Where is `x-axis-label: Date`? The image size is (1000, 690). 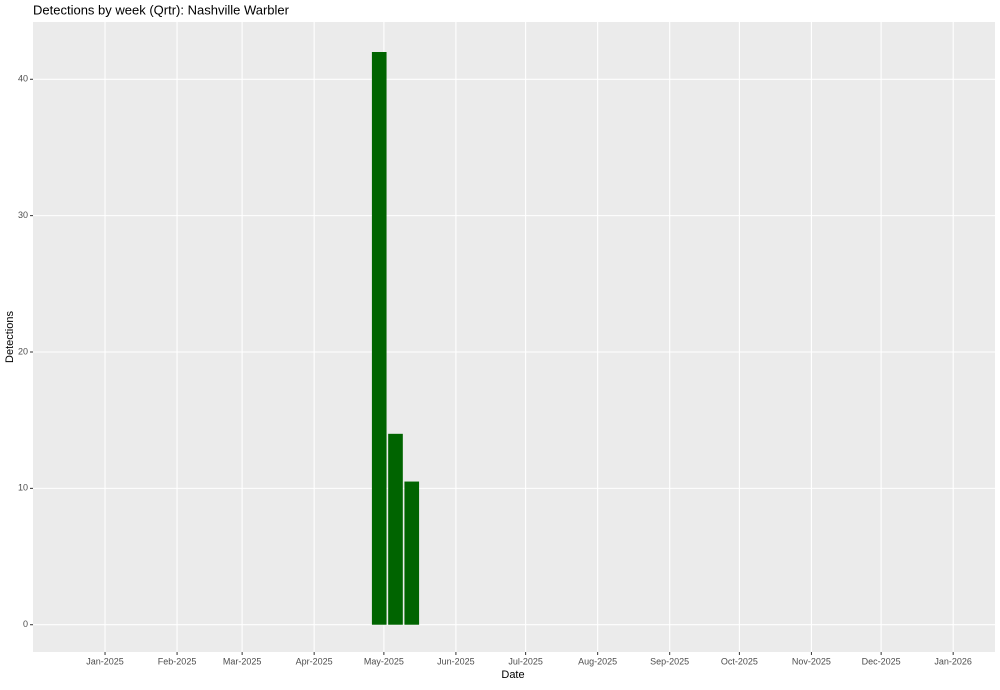 x-axis-label: Date is located at coordinates (512, 675).